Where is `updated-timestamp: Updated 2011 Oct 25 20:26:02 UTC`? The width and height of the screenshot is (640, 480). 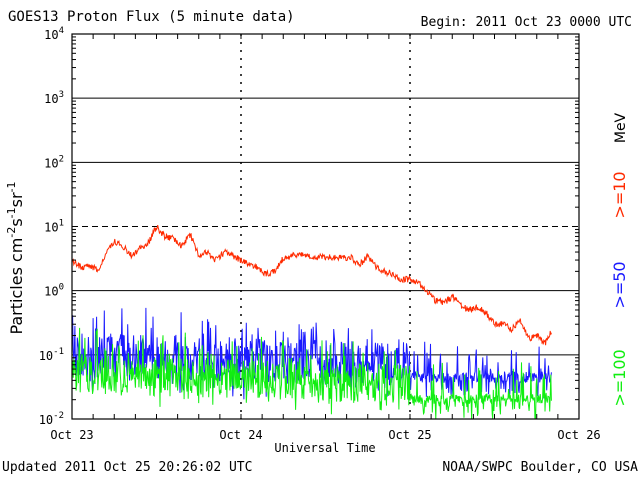
updated-timestamp: Updated 2011 Oct 25 20:26:02 UTC is located at coordinates (127, 467).